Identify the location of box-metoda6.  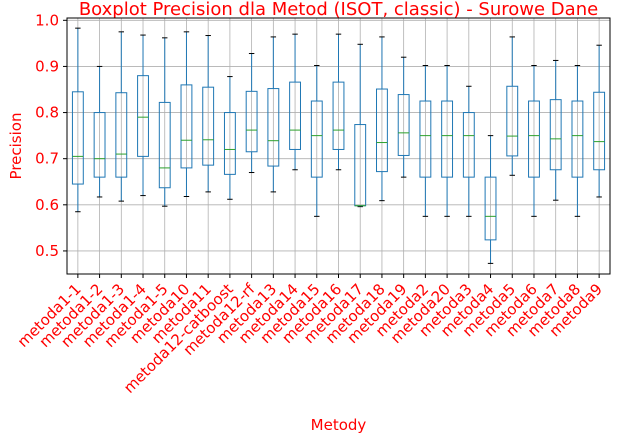
(534, 141).